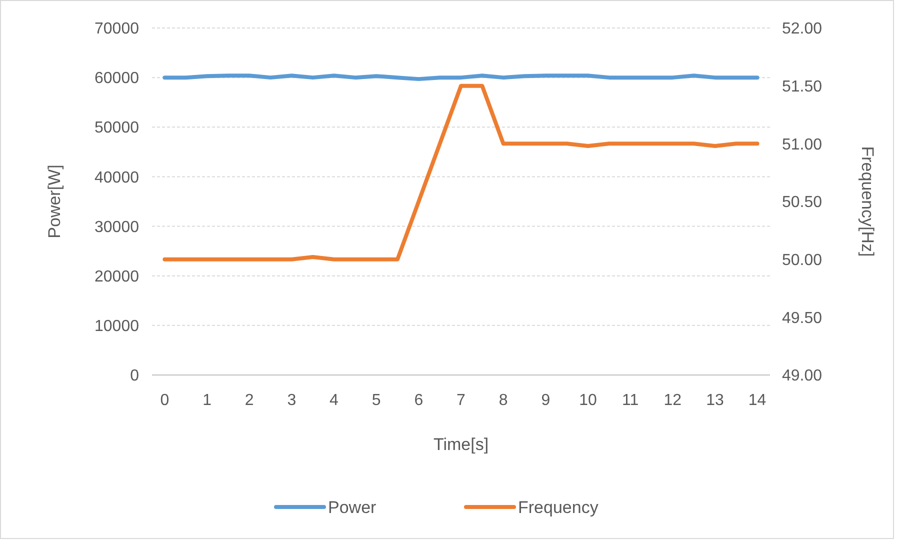 Image resolution: width=899 pixels, height=540 pixels. I want to click on x-axis-title: Time[s], so click(461, 444).